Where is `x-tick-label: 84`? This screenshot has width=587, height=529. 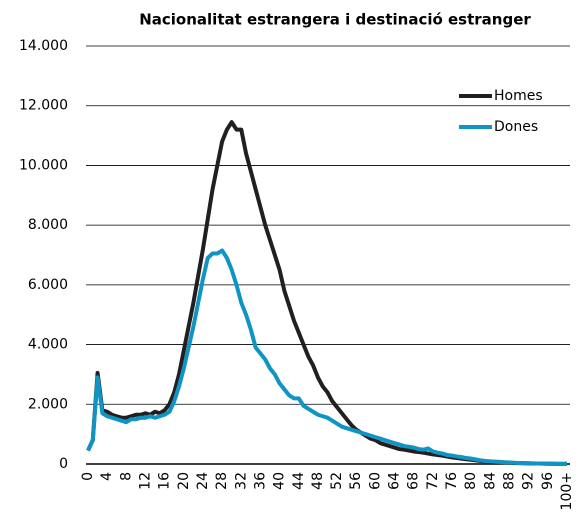
x-tick-label: 84 is located at coordinates (490, 481).